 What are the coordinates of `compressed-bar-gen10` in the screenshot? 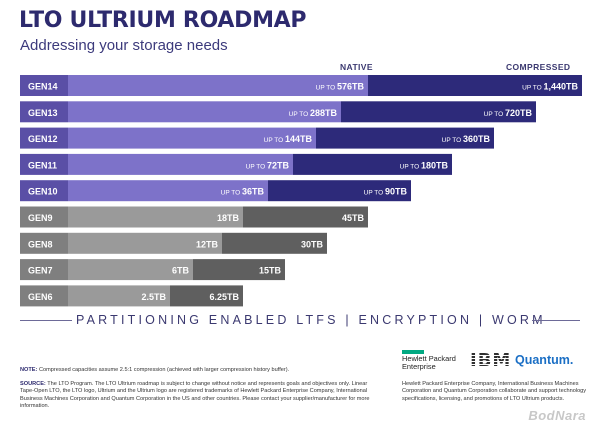 It's located at (339, 191).